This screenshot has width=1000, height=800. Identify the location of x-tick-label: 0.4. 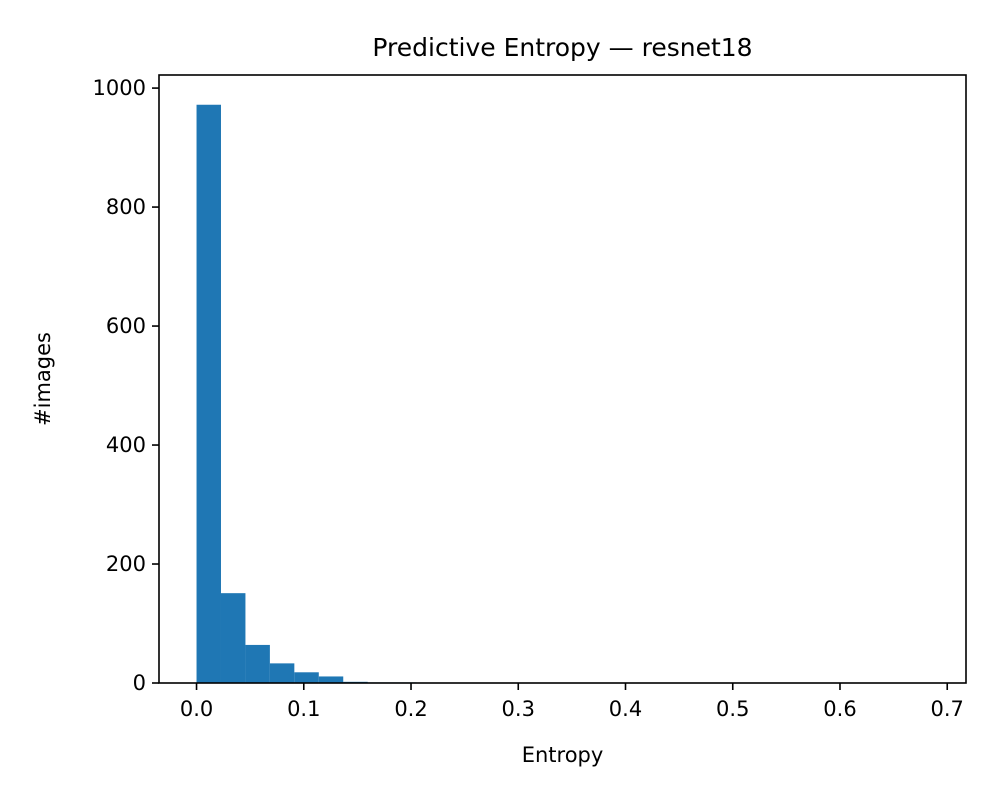
(625, 709).